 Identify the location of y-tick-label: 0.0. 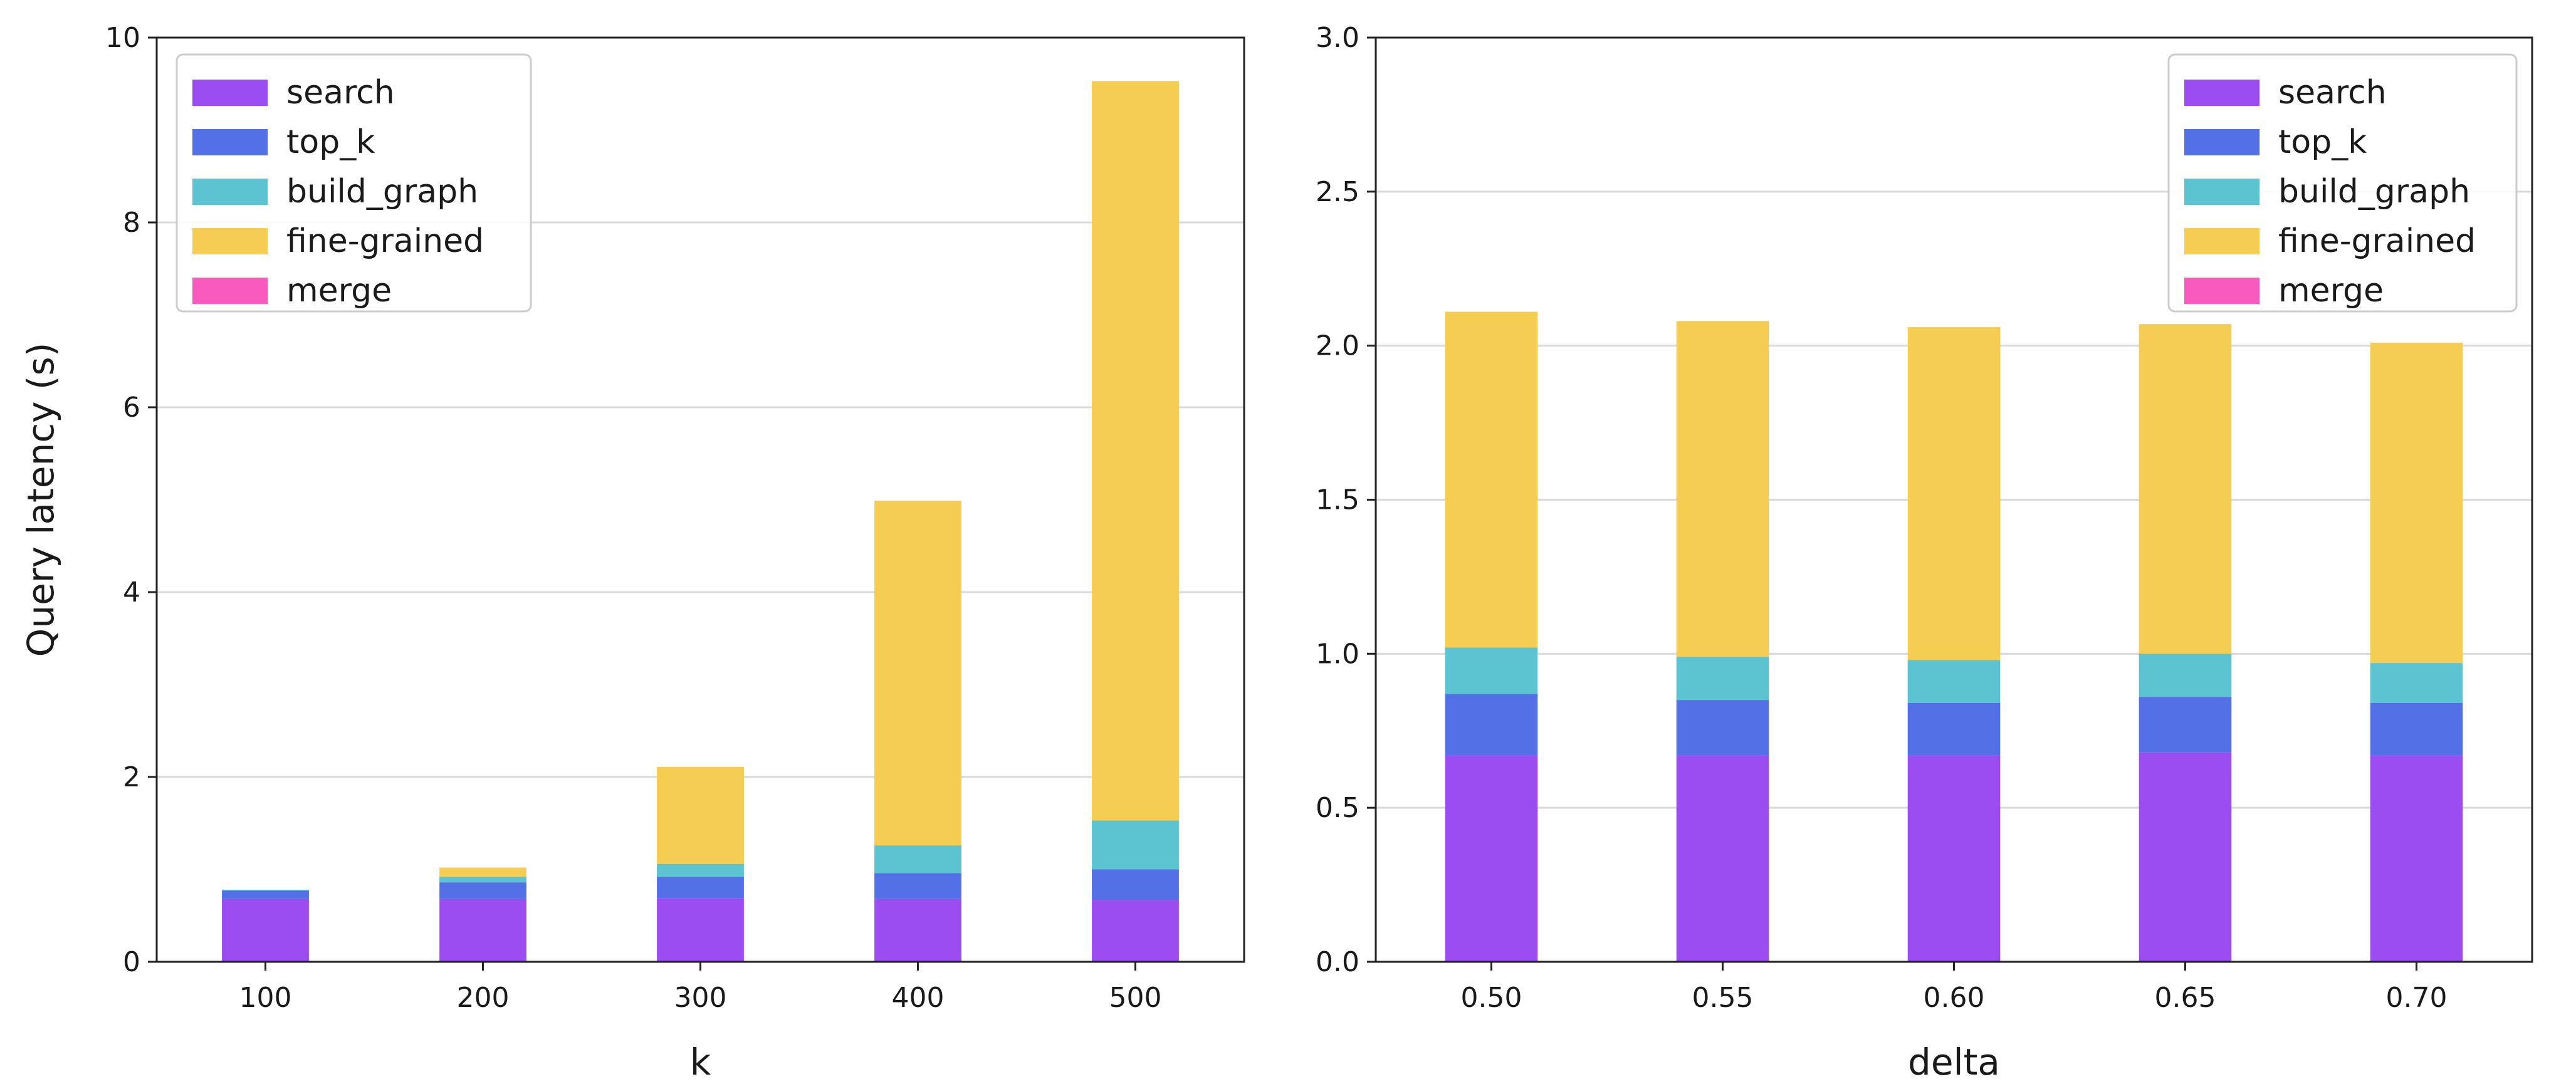
(1337, 962).